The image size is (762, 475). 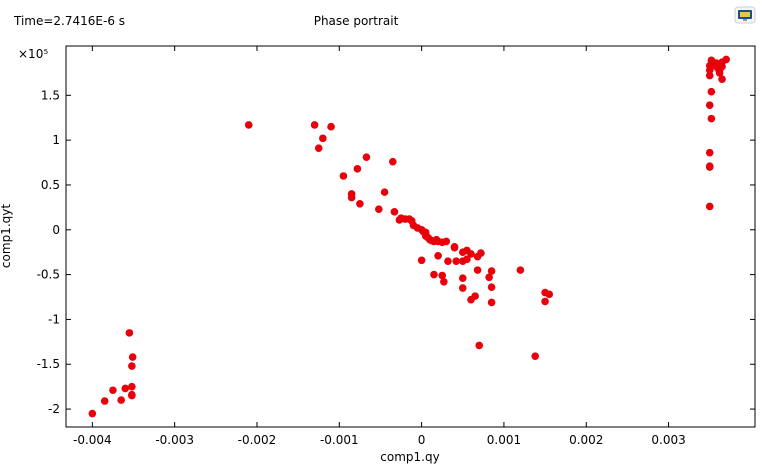 What do you see at coordinates (33, 54) in the screenshot?
I see `y-axis-multiplier: ×10⁵` at bounding box center [33, 54].